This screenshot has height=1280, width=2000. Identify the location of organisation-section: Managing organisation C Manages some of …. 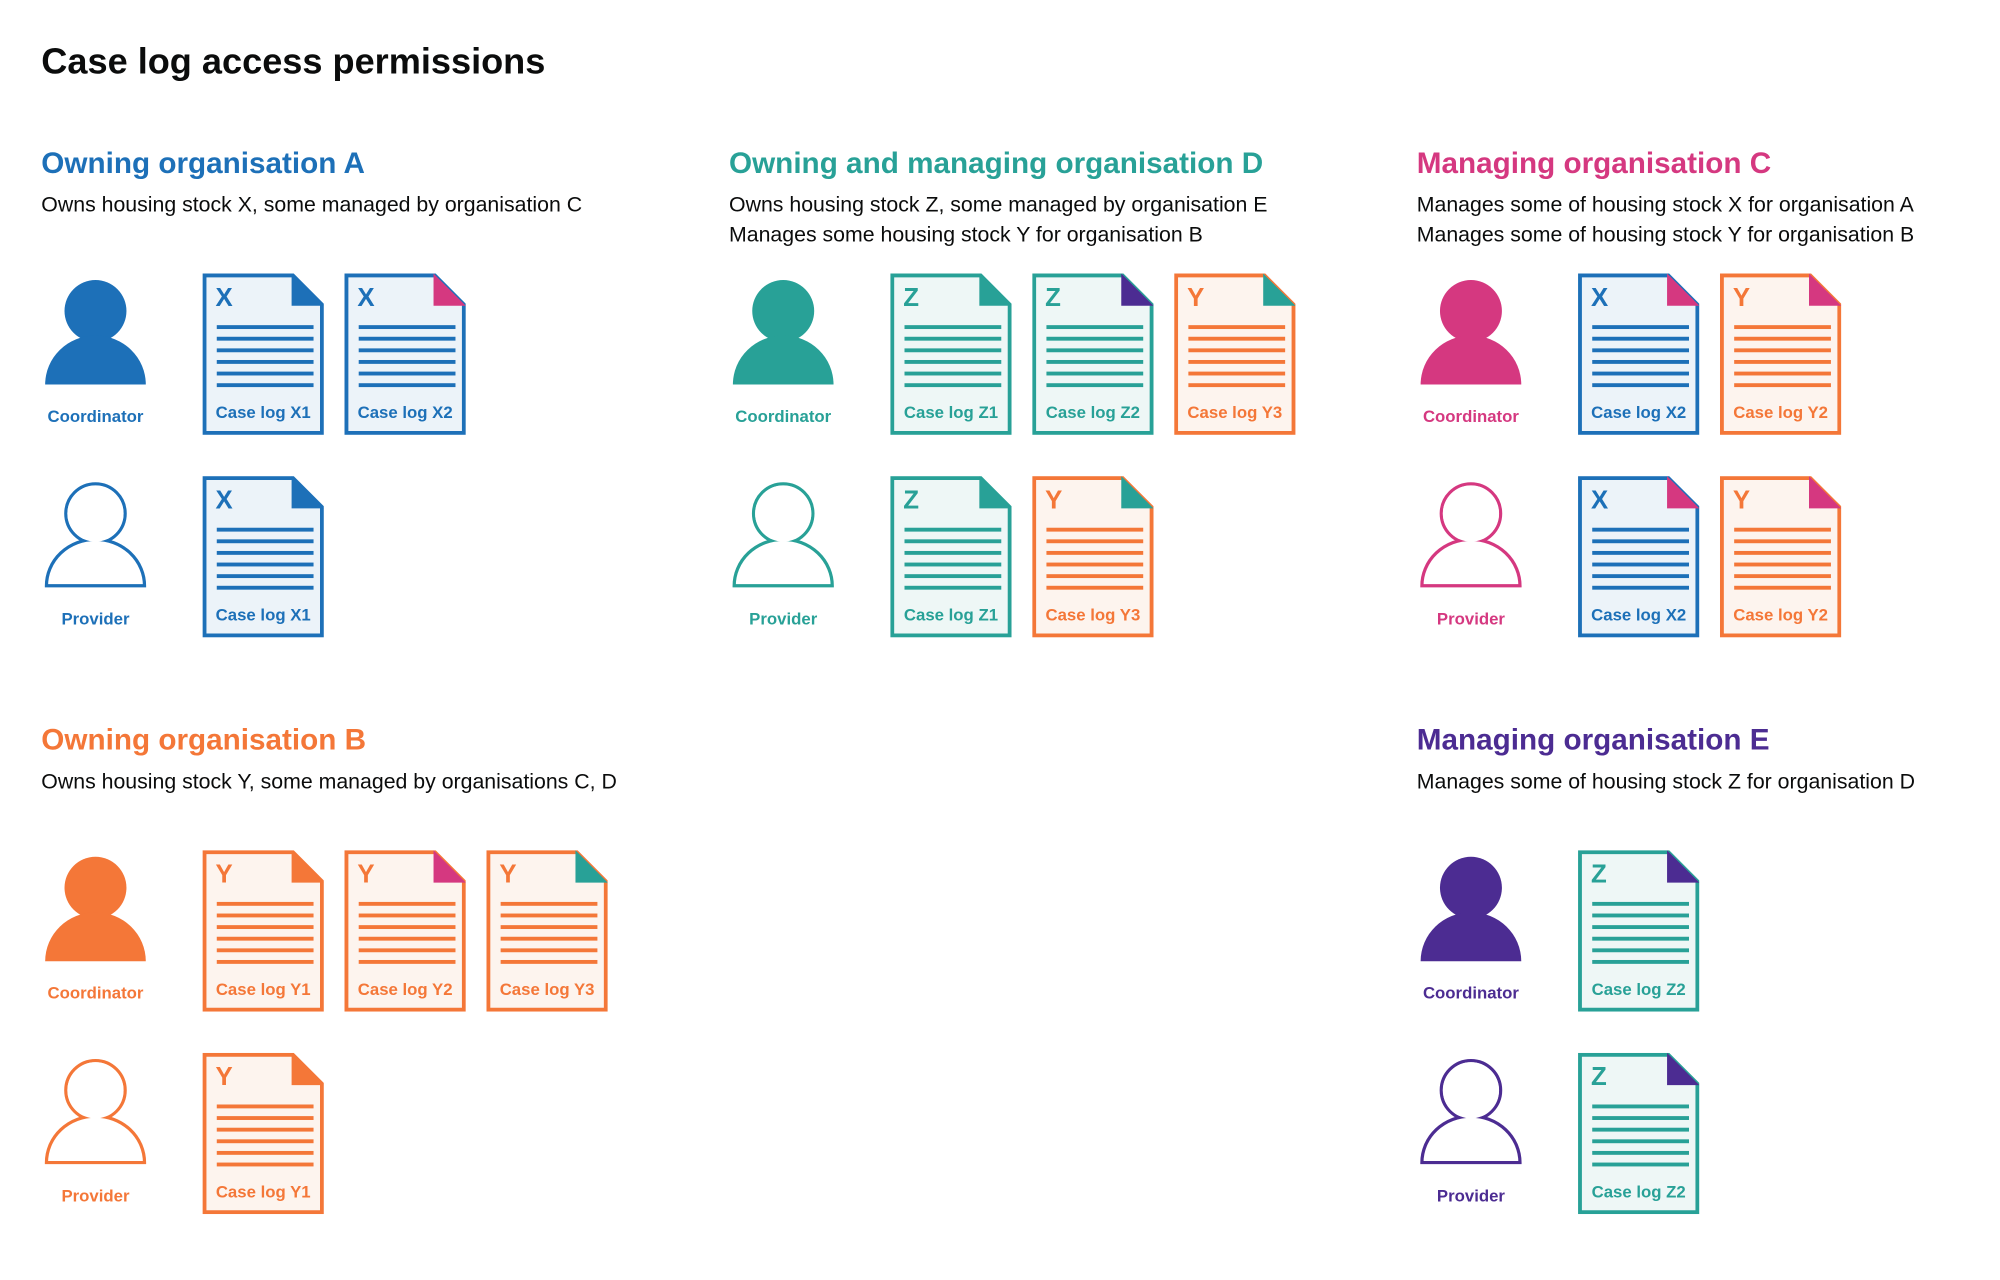
(1708, 391).